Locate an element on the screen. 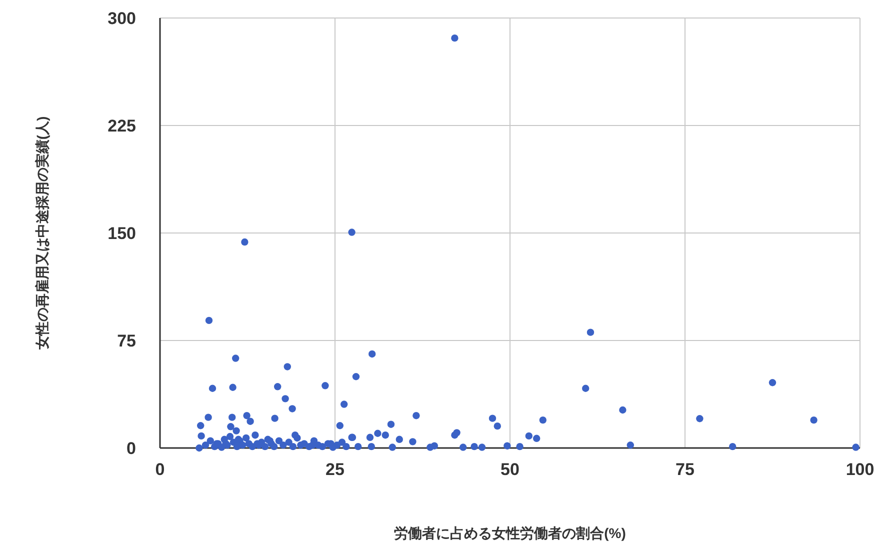 The height and width of the screenshot is (548, 882). y-tick-label: 225 is located at coordinates (122, 126).